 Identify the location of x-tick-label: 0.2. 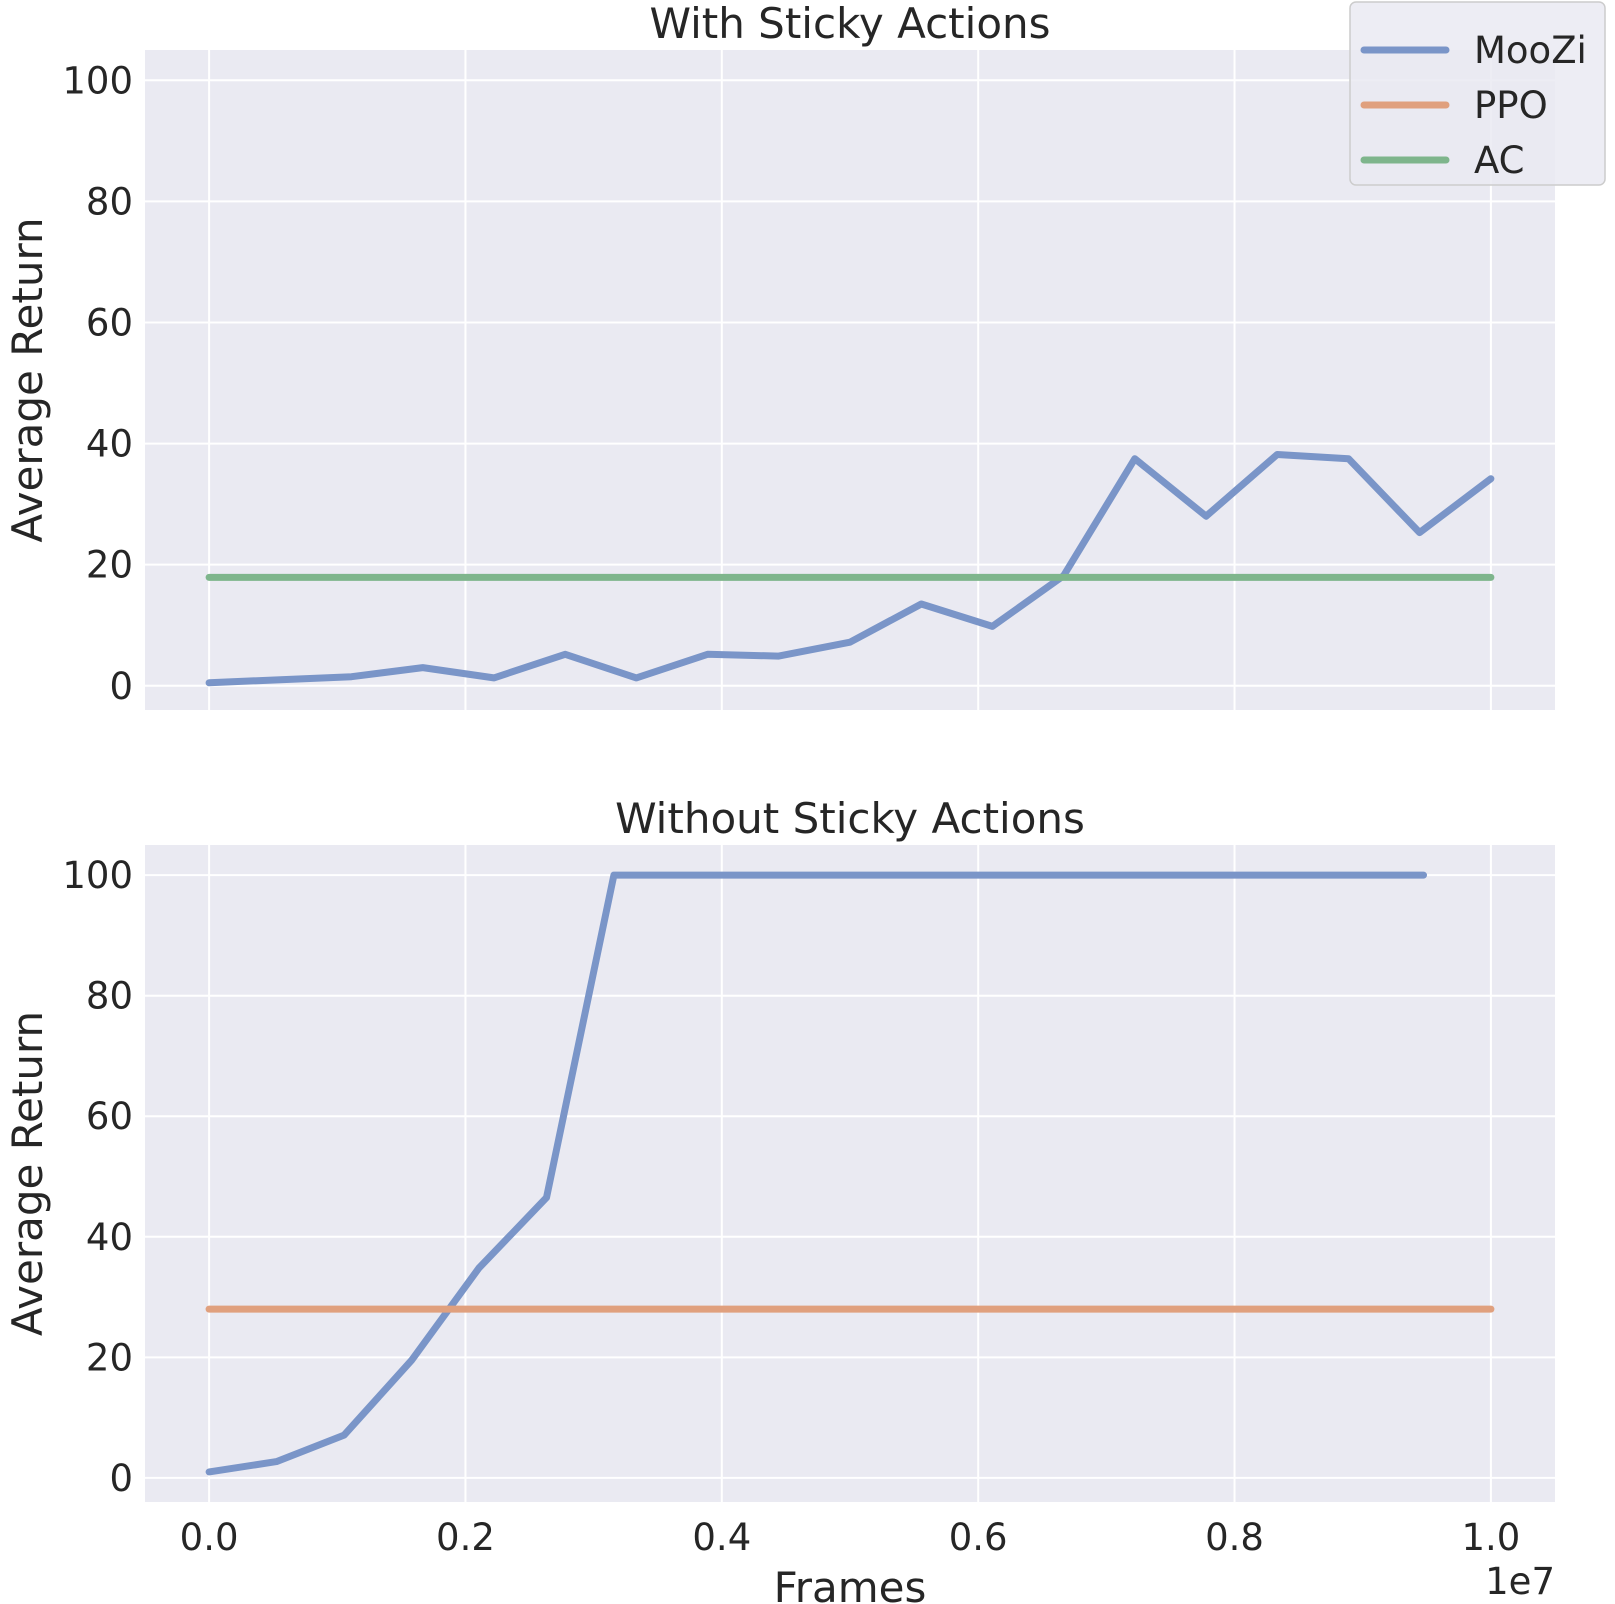
(465, 1537).